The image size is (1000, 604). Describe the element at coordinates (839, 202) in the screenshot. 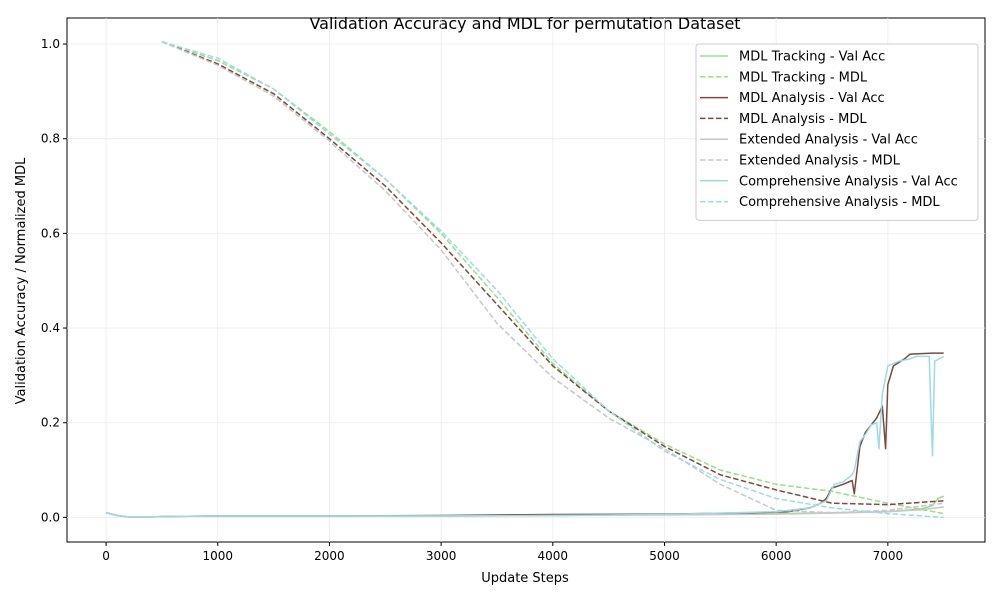

I see `legend-label: Comprehensive Analysis - MDL` at that location.